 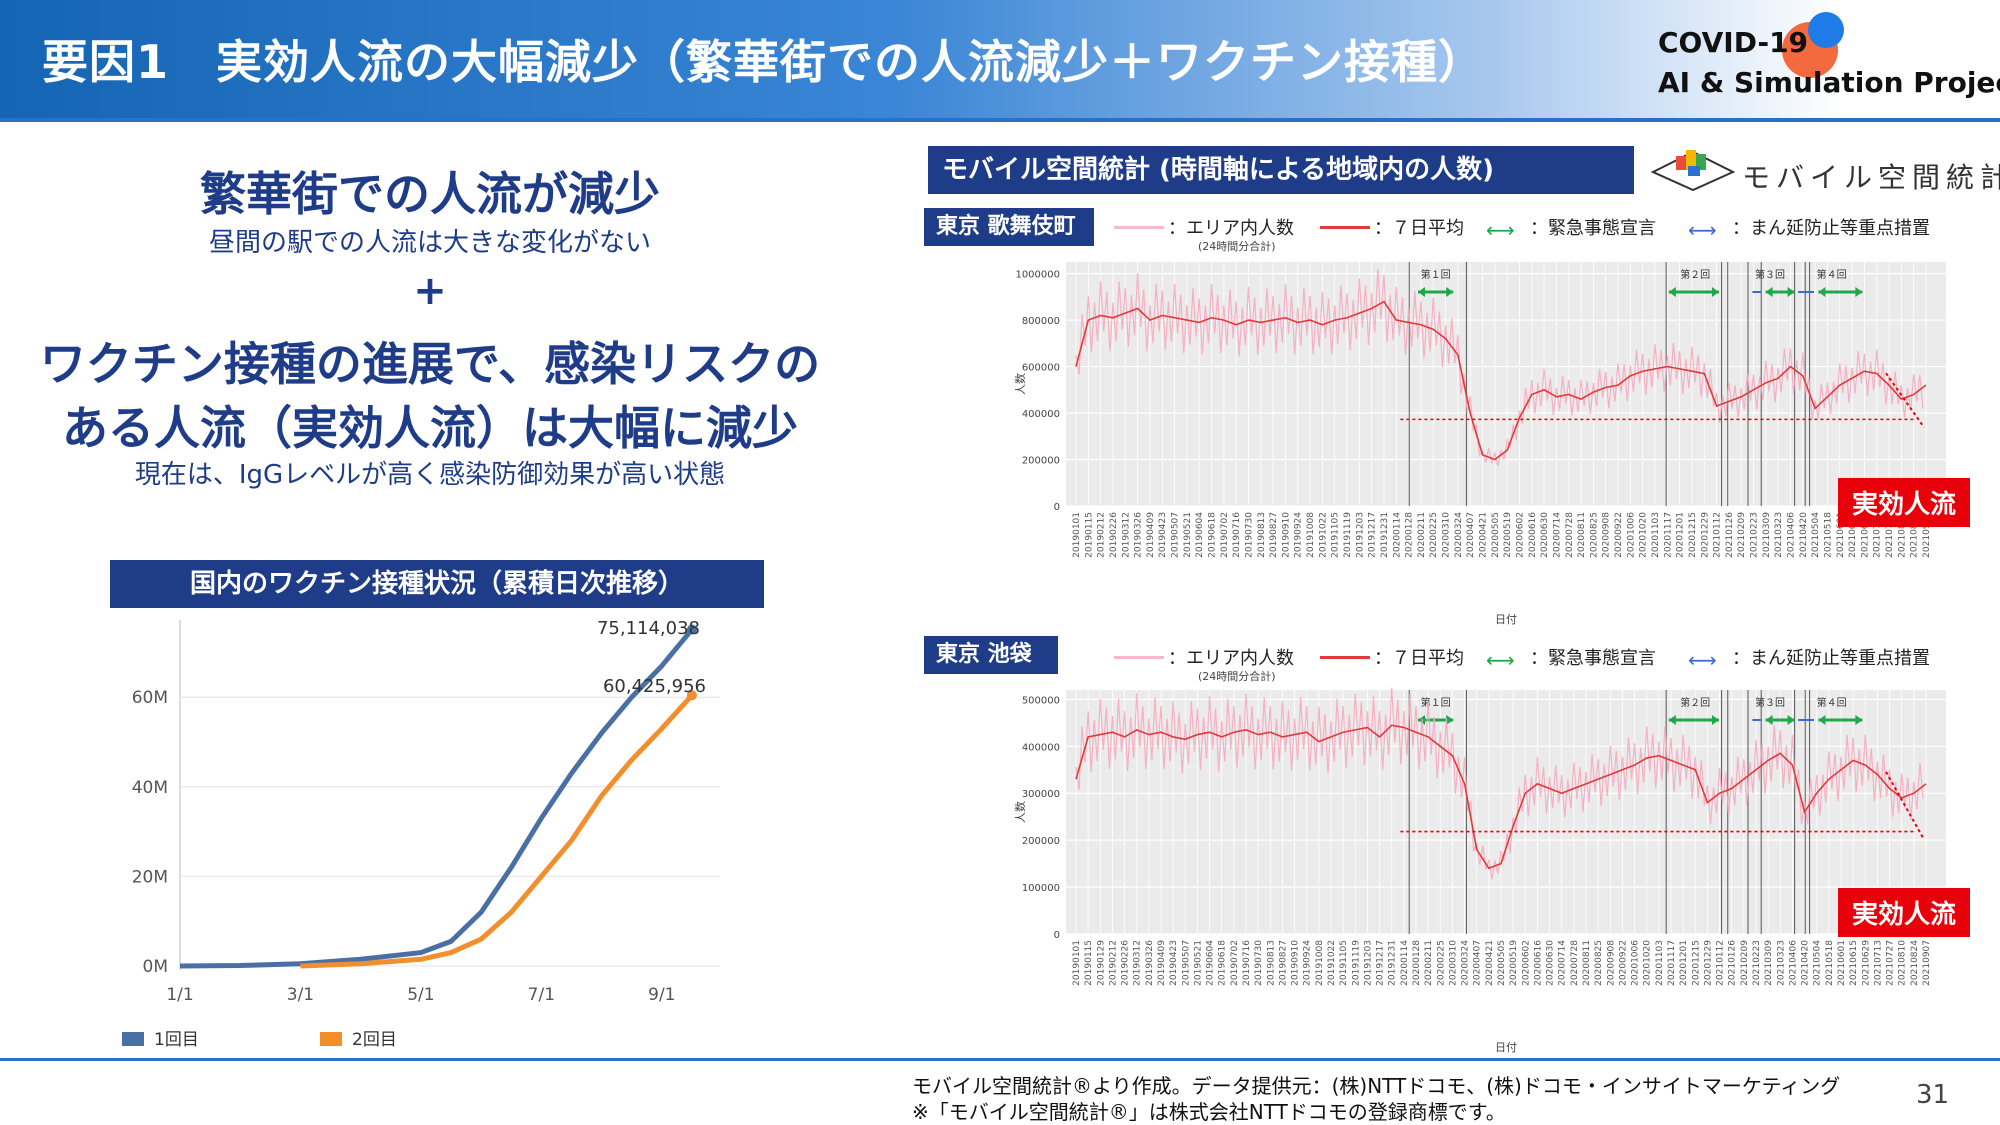 I want to click on x-tick-label: 20190702, so click(x=1235, y=963).